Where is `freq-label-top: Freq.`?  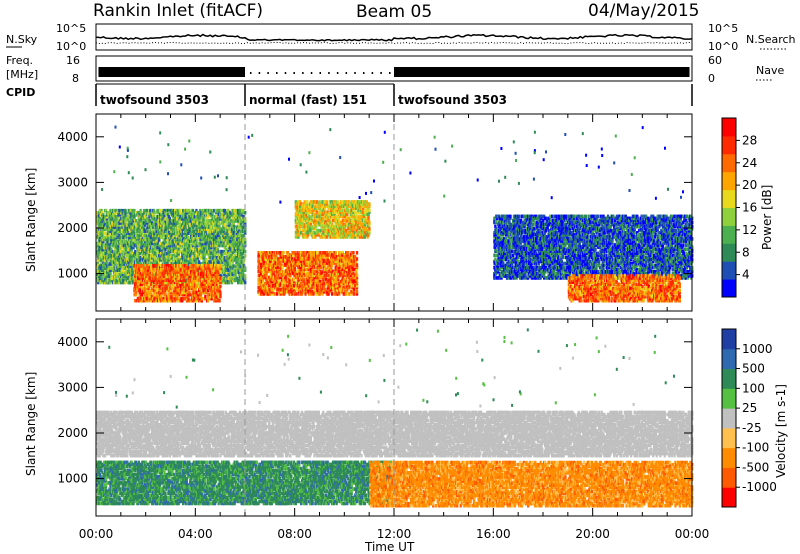
freq-label-top: Freq. is located at coordinates (19, 60).